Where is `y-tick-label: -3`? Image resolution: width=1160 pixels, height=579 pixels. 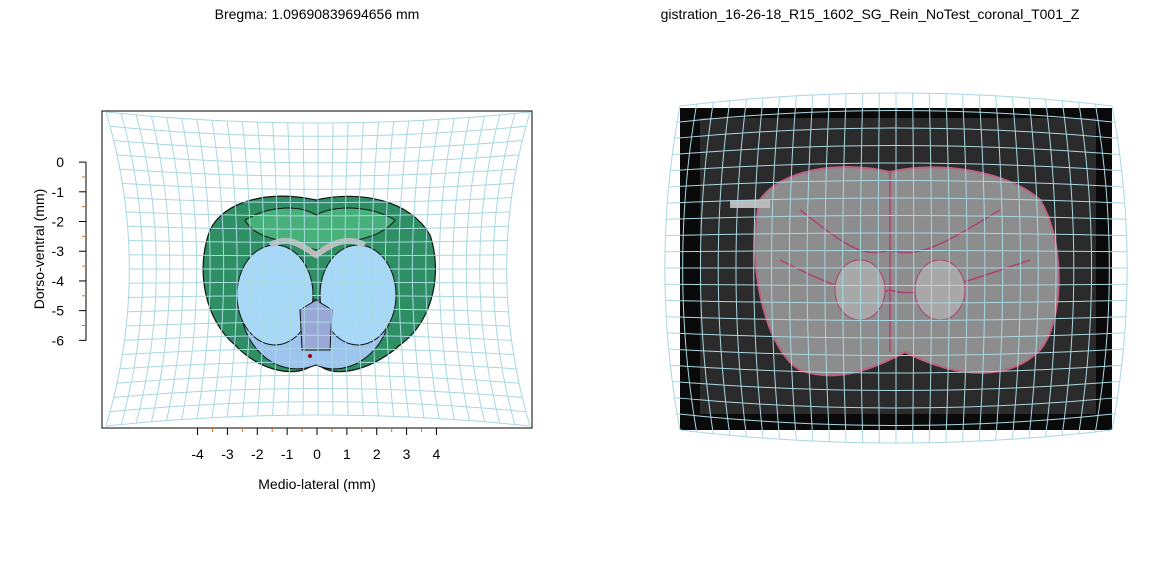
y-tick-label: -3 is located at coordinates (58, 251).